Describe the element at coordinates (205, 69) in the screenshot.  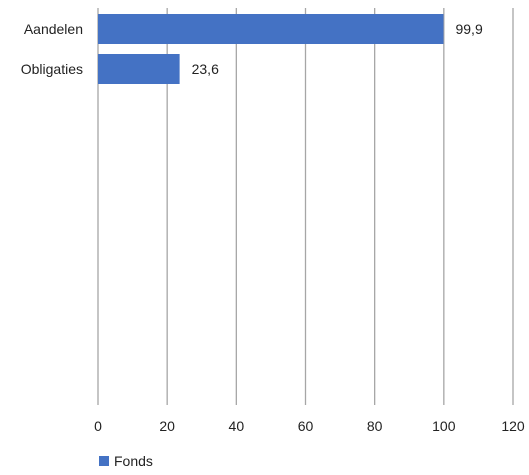
I see `data-label-obligaties: 23,6` at that location.